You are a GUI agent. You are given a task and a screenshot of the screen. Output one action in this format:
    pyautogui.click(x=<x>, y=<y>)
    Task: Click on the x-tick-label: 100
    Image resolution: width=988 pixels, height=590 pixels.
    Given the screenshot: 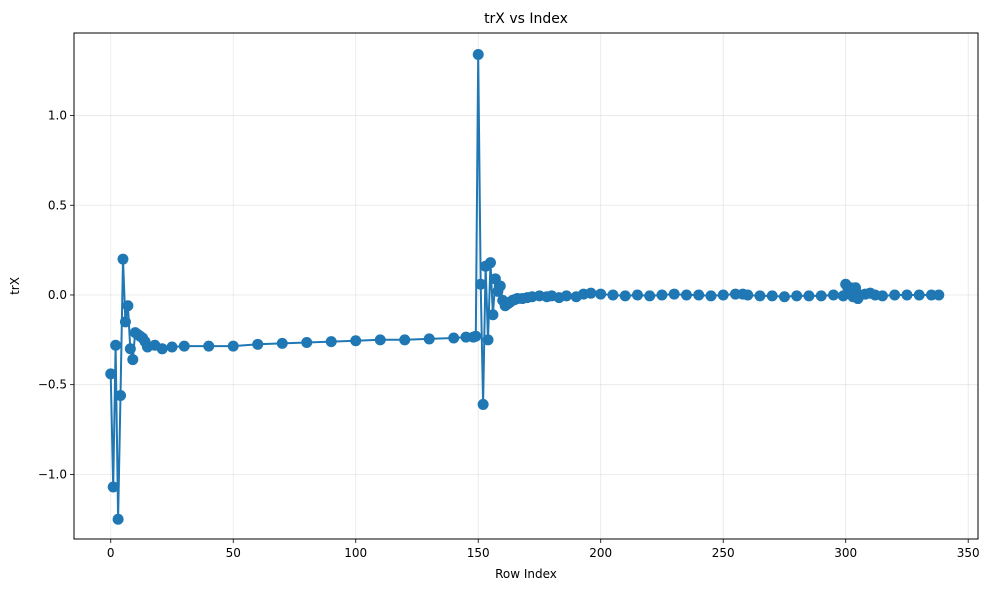 What is the action you would take?
    pyautogui.click(x=355, y=553)
    